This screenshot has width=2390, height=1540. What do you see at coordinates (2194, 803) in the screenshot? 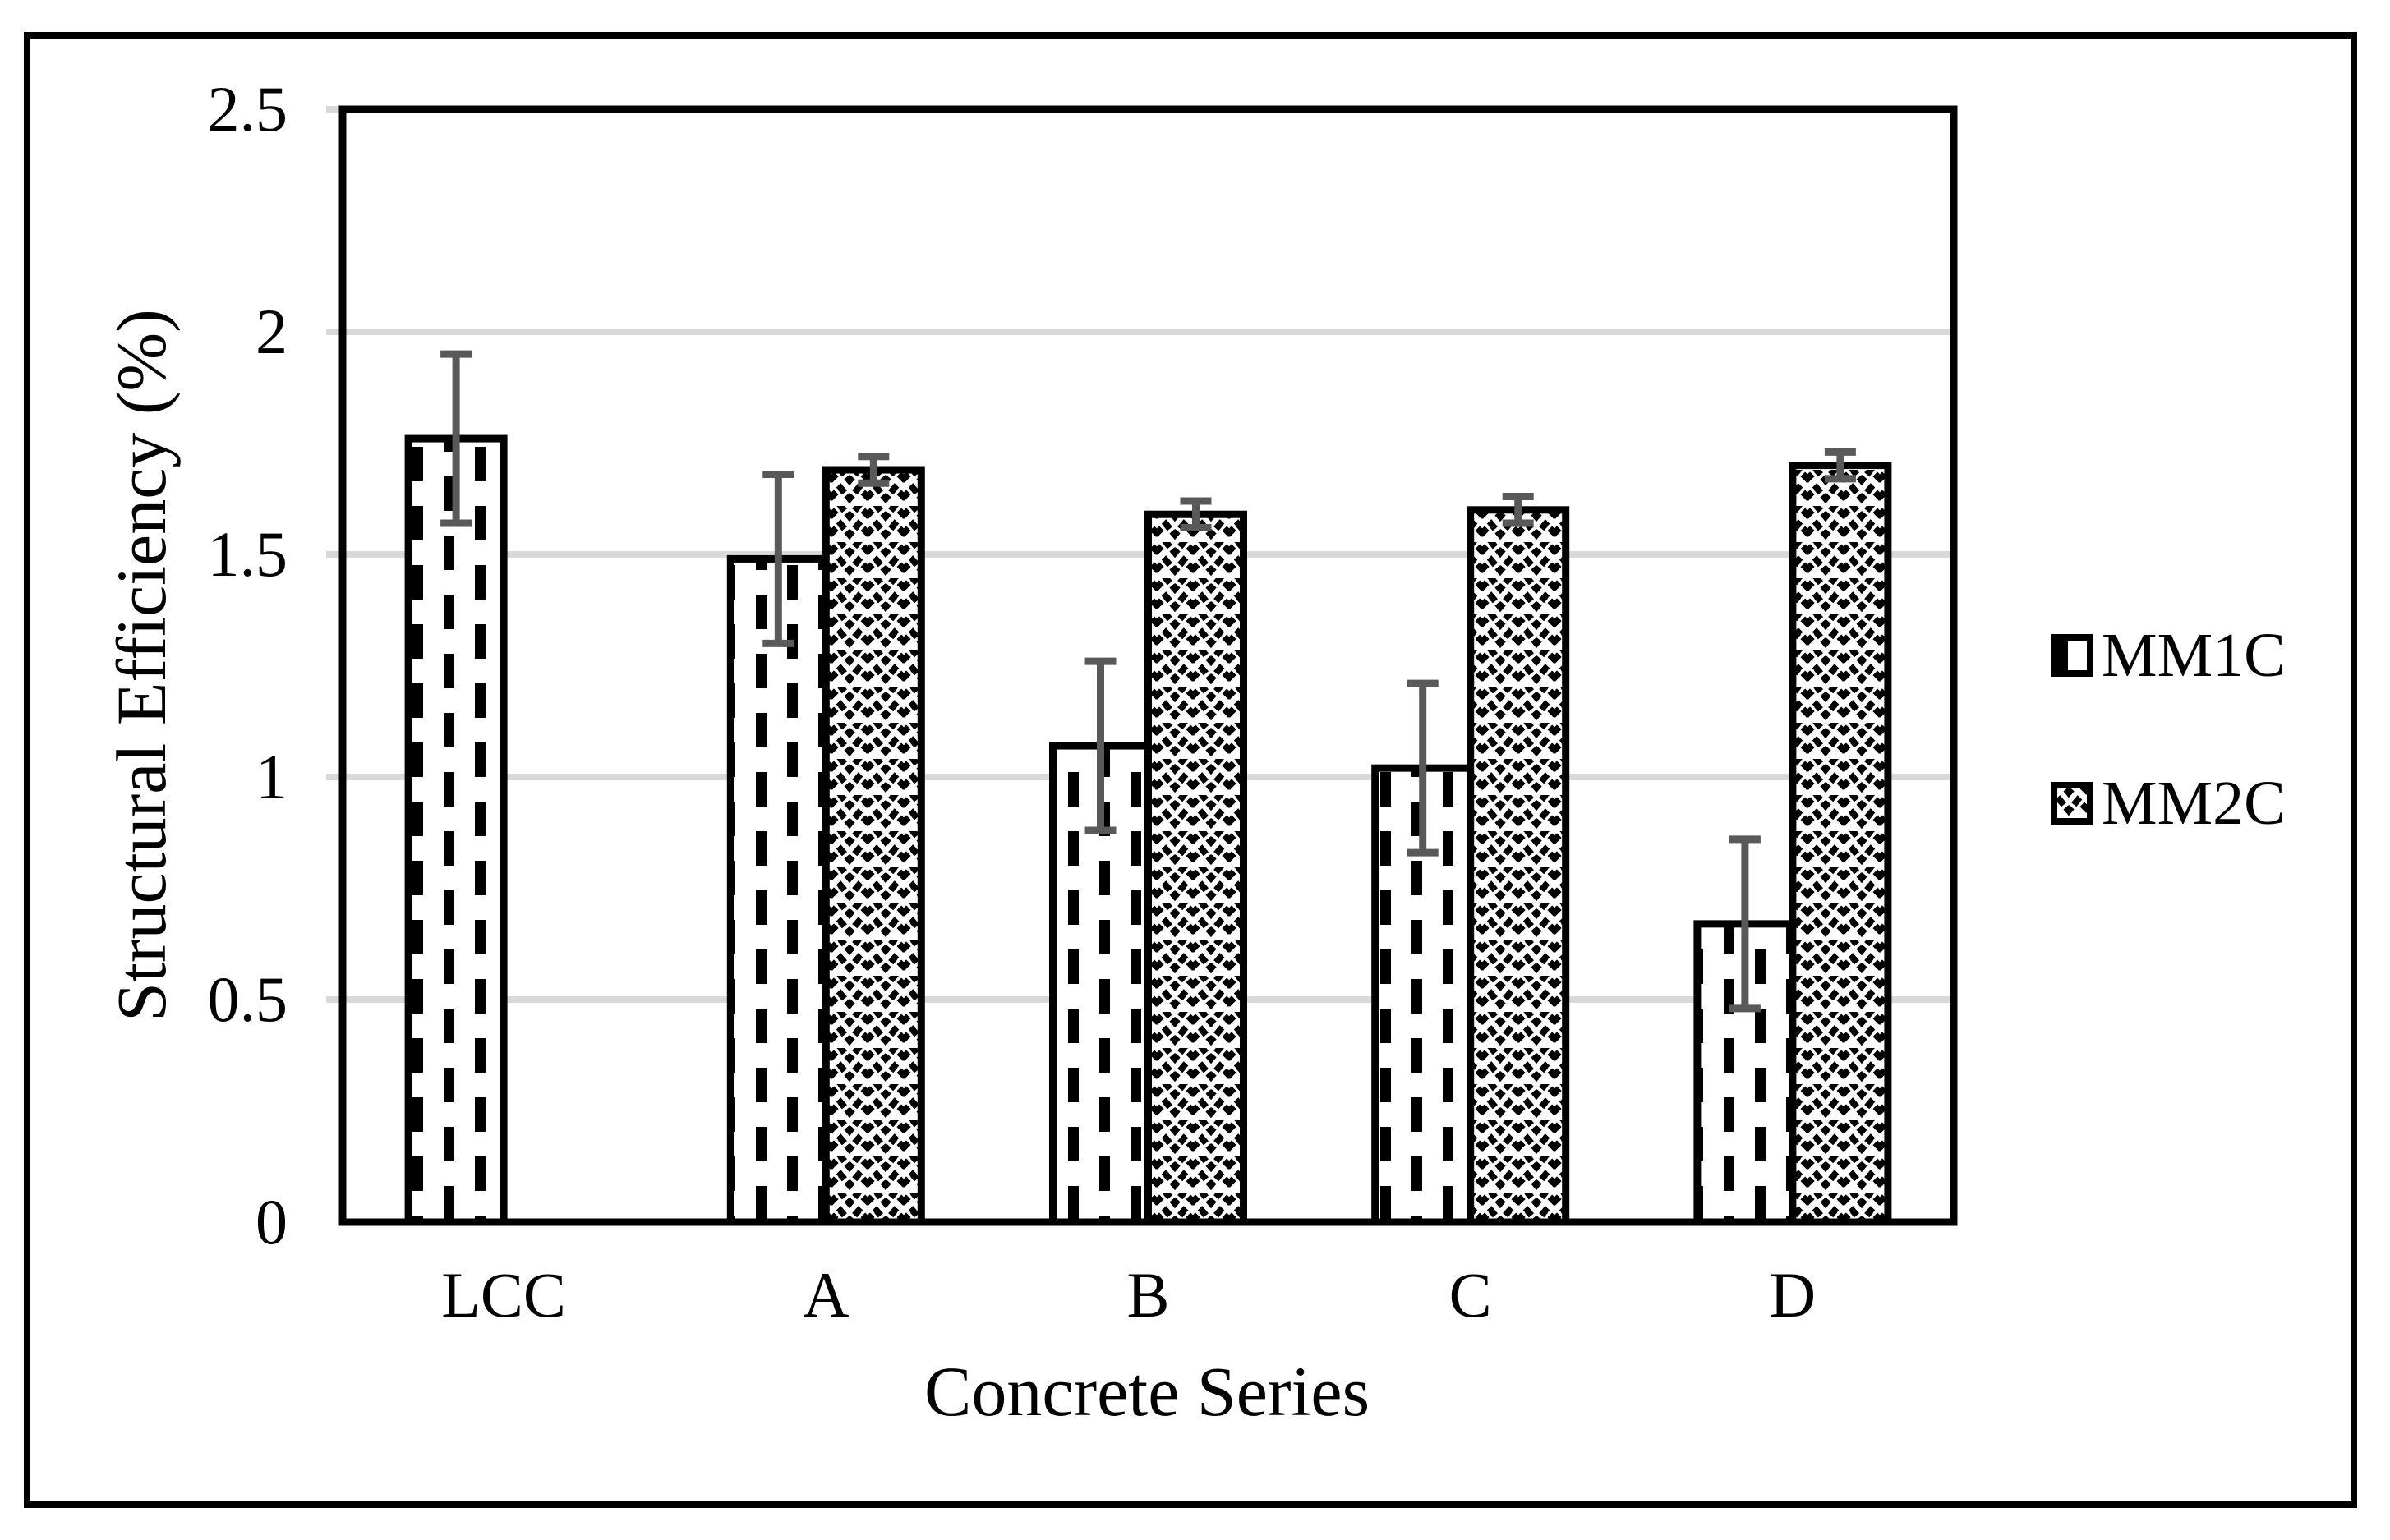
I see `legend-label-mm2c: MM2C` at bounding box center [2194, 803].